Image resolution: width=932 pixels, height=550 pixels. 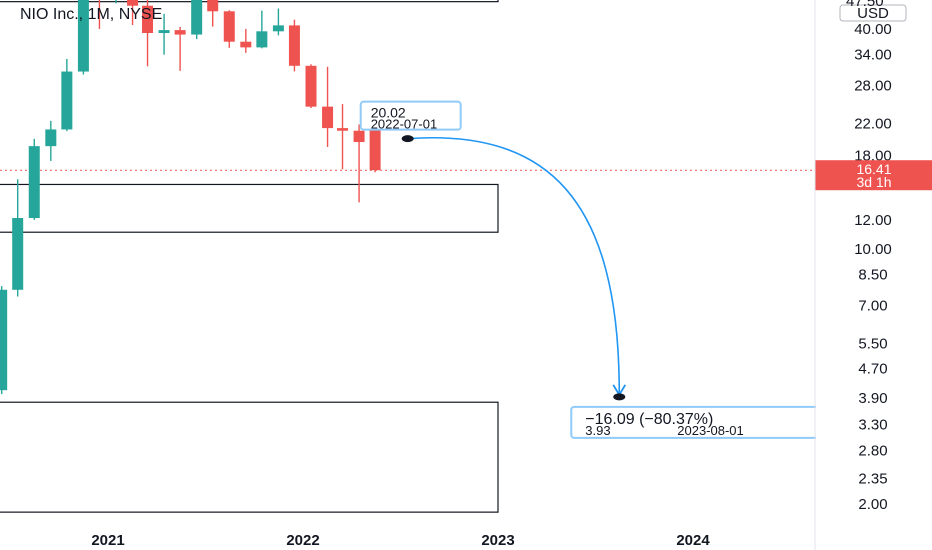 What do you see at coordinates (400, 540) in the screenshot?
I see `time-axis: 2021 2022 2023 2024` at bounding box center [400, 540].